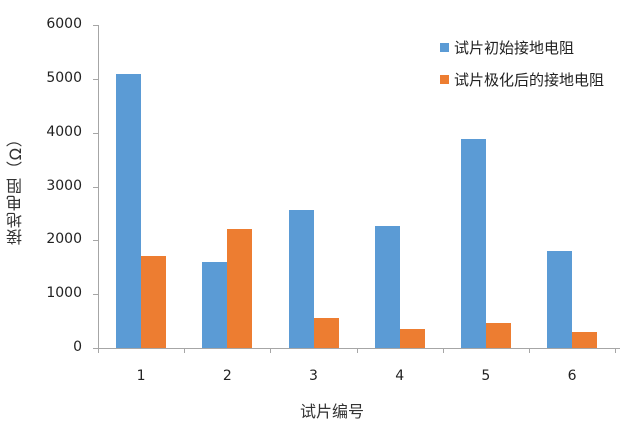  Describe the element at coordinates (514, 47) in the screenshot. I see `legend-label: 试片初始接地电阻` at that location.